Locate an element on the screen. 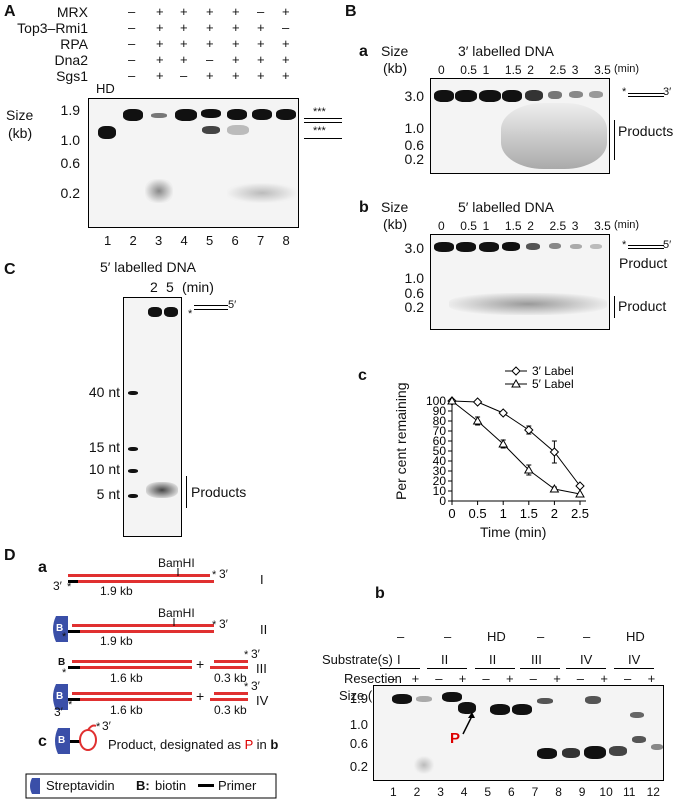  da-end-4: 3′ is located at coordinates (255, 686).